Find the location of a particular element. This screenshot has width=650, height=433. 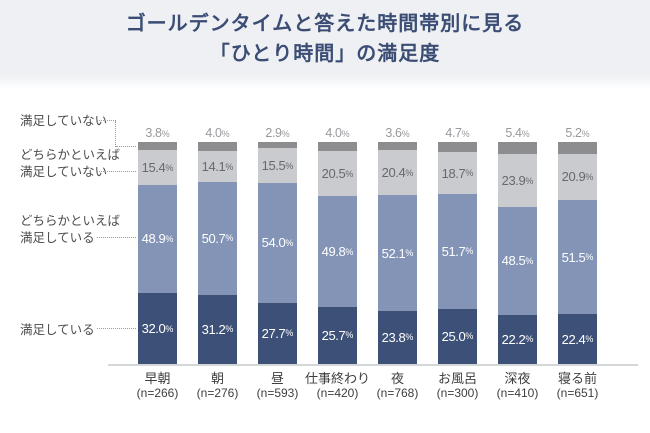

value-number: 51.7 is located at coordinates (453, 251).